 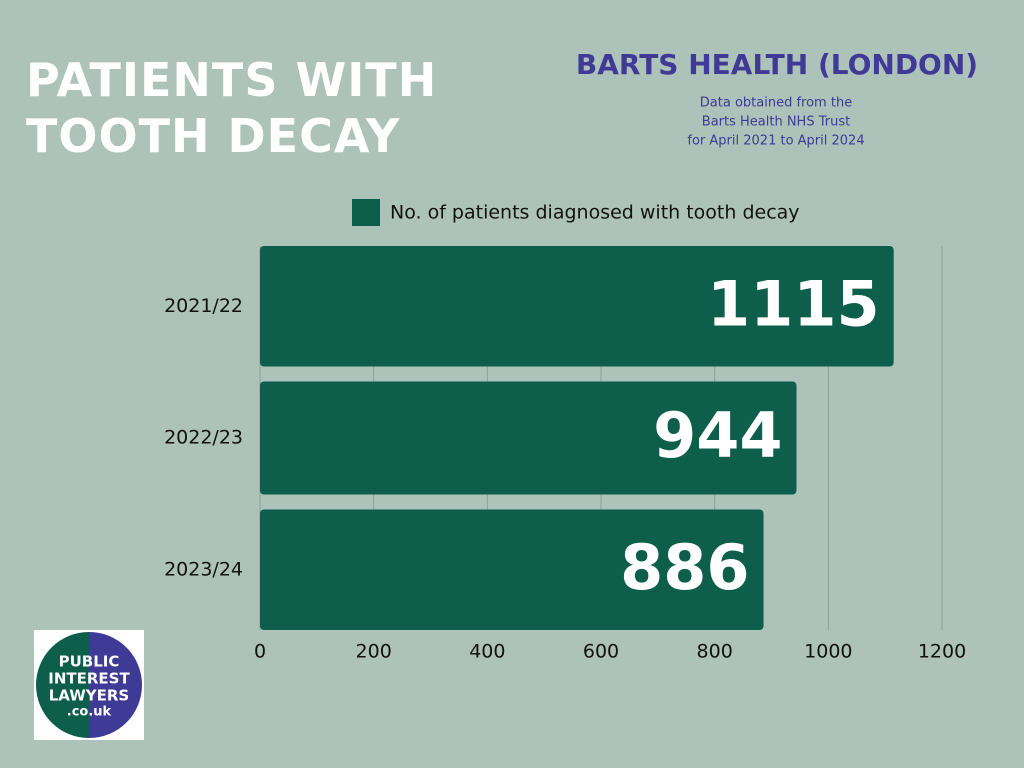 I want to click on x-tick-label: 600, so click(x=601, y=652).